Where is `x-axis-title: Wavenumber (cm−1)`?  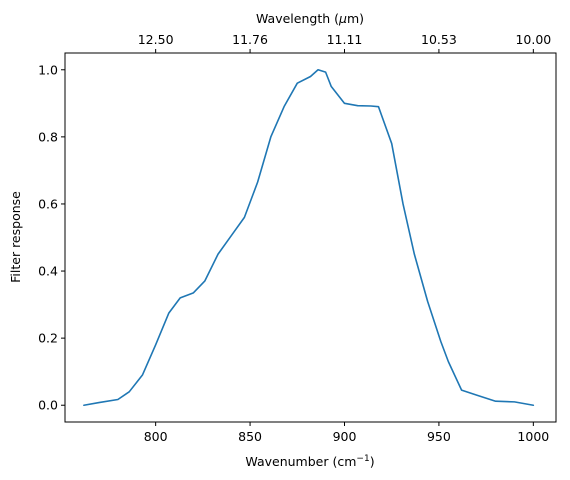
x-axis-title: Wavenumber (cm−1) is located at coordinates (309, 461).